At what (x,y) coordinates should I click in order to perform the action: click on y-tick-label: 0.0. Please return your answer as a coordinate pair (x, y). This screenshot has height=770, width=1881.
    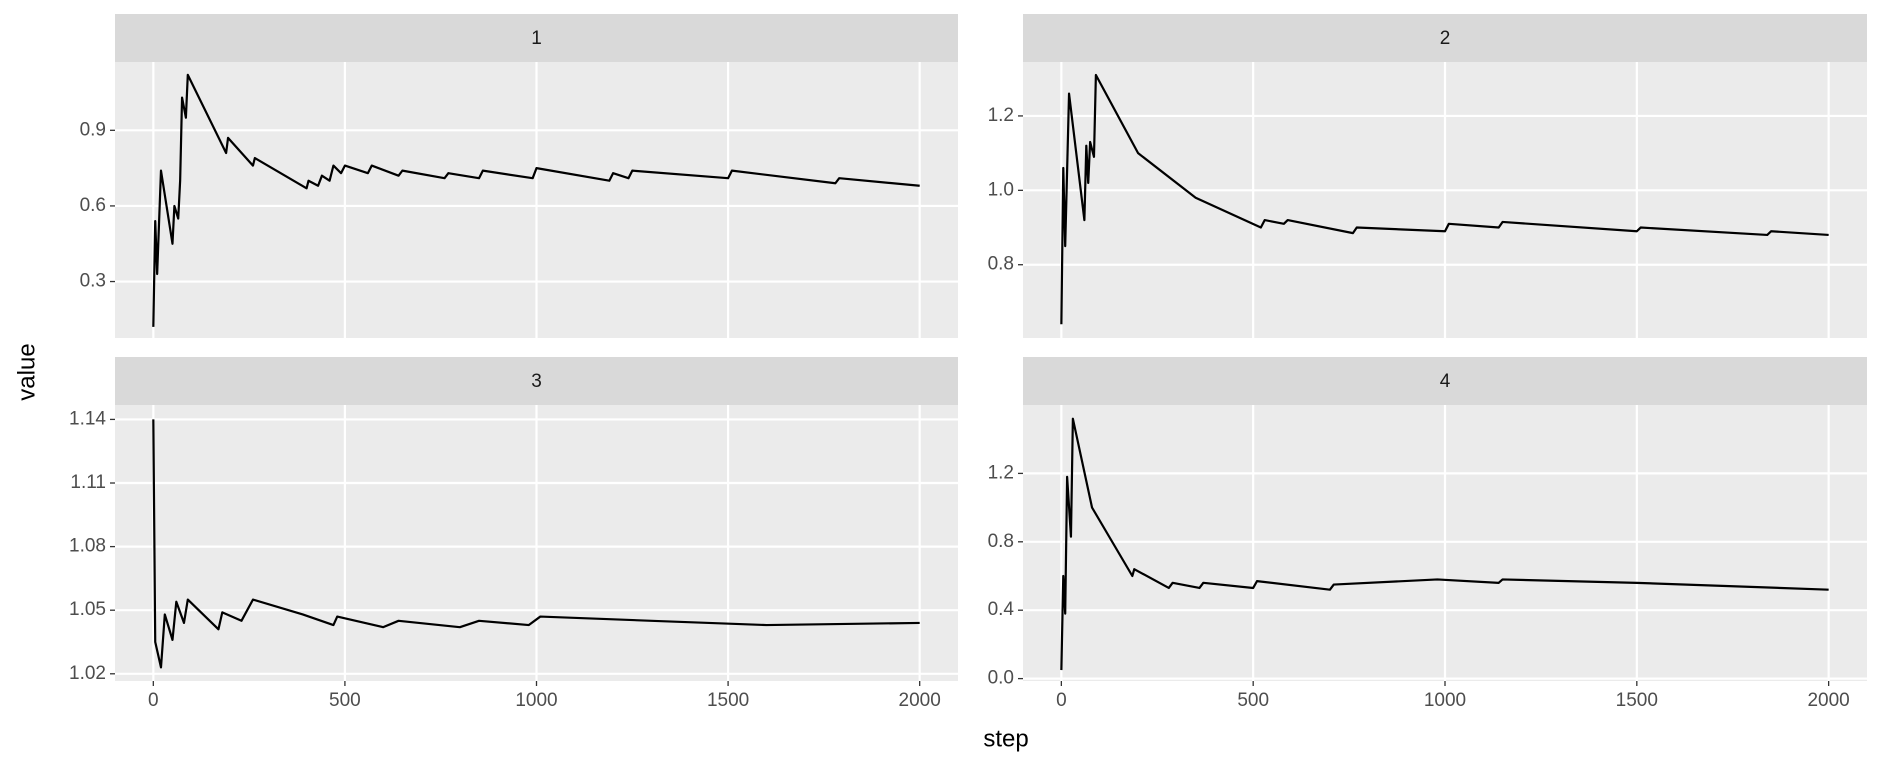
    Looking at the image, I should click on (1001, 678).